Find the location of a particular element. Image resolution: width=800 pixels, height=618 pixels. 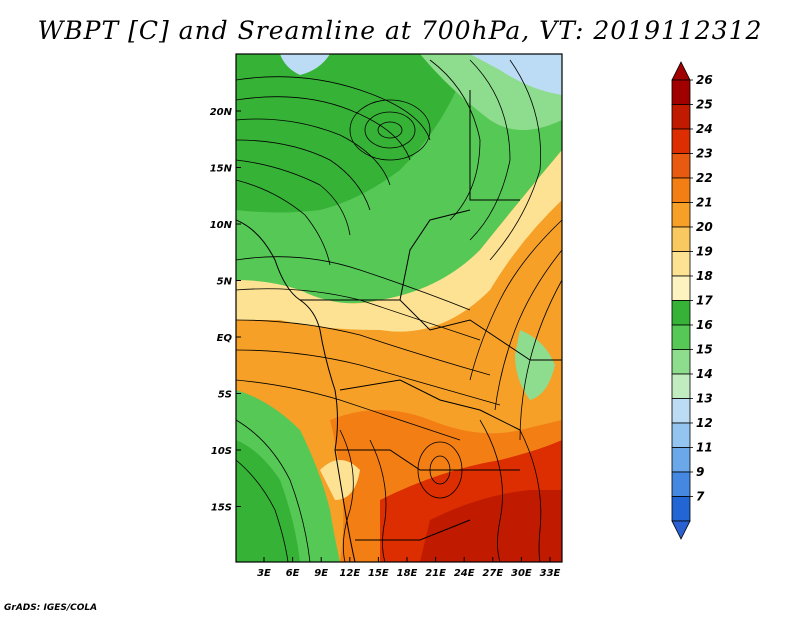

x-tick-label: 33E is located at coordinates (550, 573).